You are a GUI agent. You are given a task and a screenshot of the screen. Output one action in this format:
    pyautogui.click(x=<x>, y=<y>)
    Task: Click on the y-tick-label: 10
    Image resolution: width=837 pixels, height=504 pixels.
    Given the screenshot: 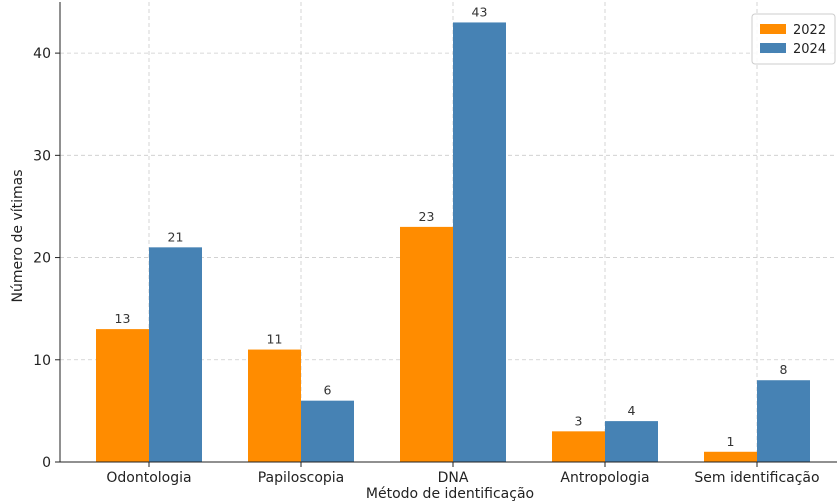 What is the action you would take?
    pyautogui.click(x=42, y=361)
    